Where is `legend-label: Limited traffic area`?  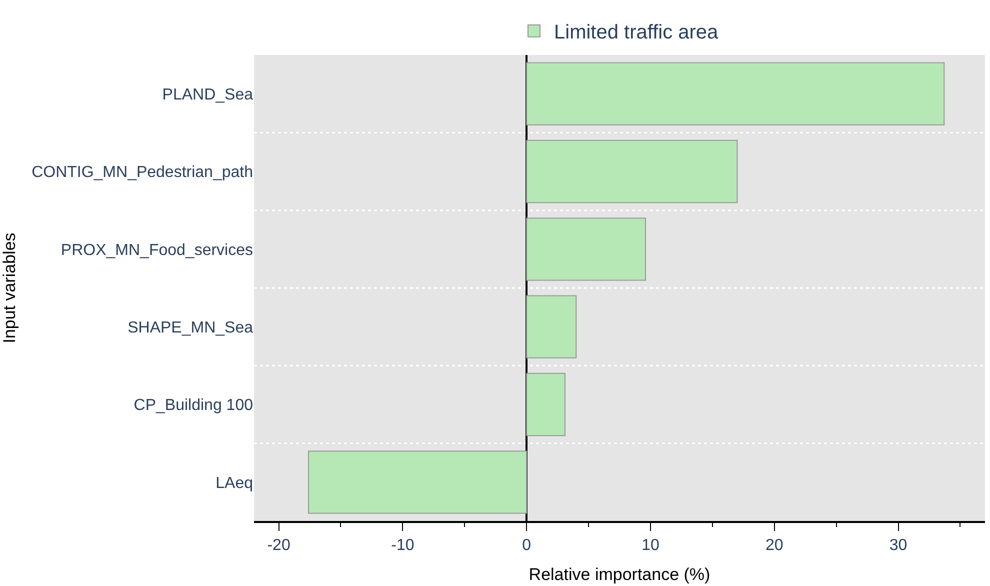 legend-label: Limited traffic area is located at coordinates (637, 33).